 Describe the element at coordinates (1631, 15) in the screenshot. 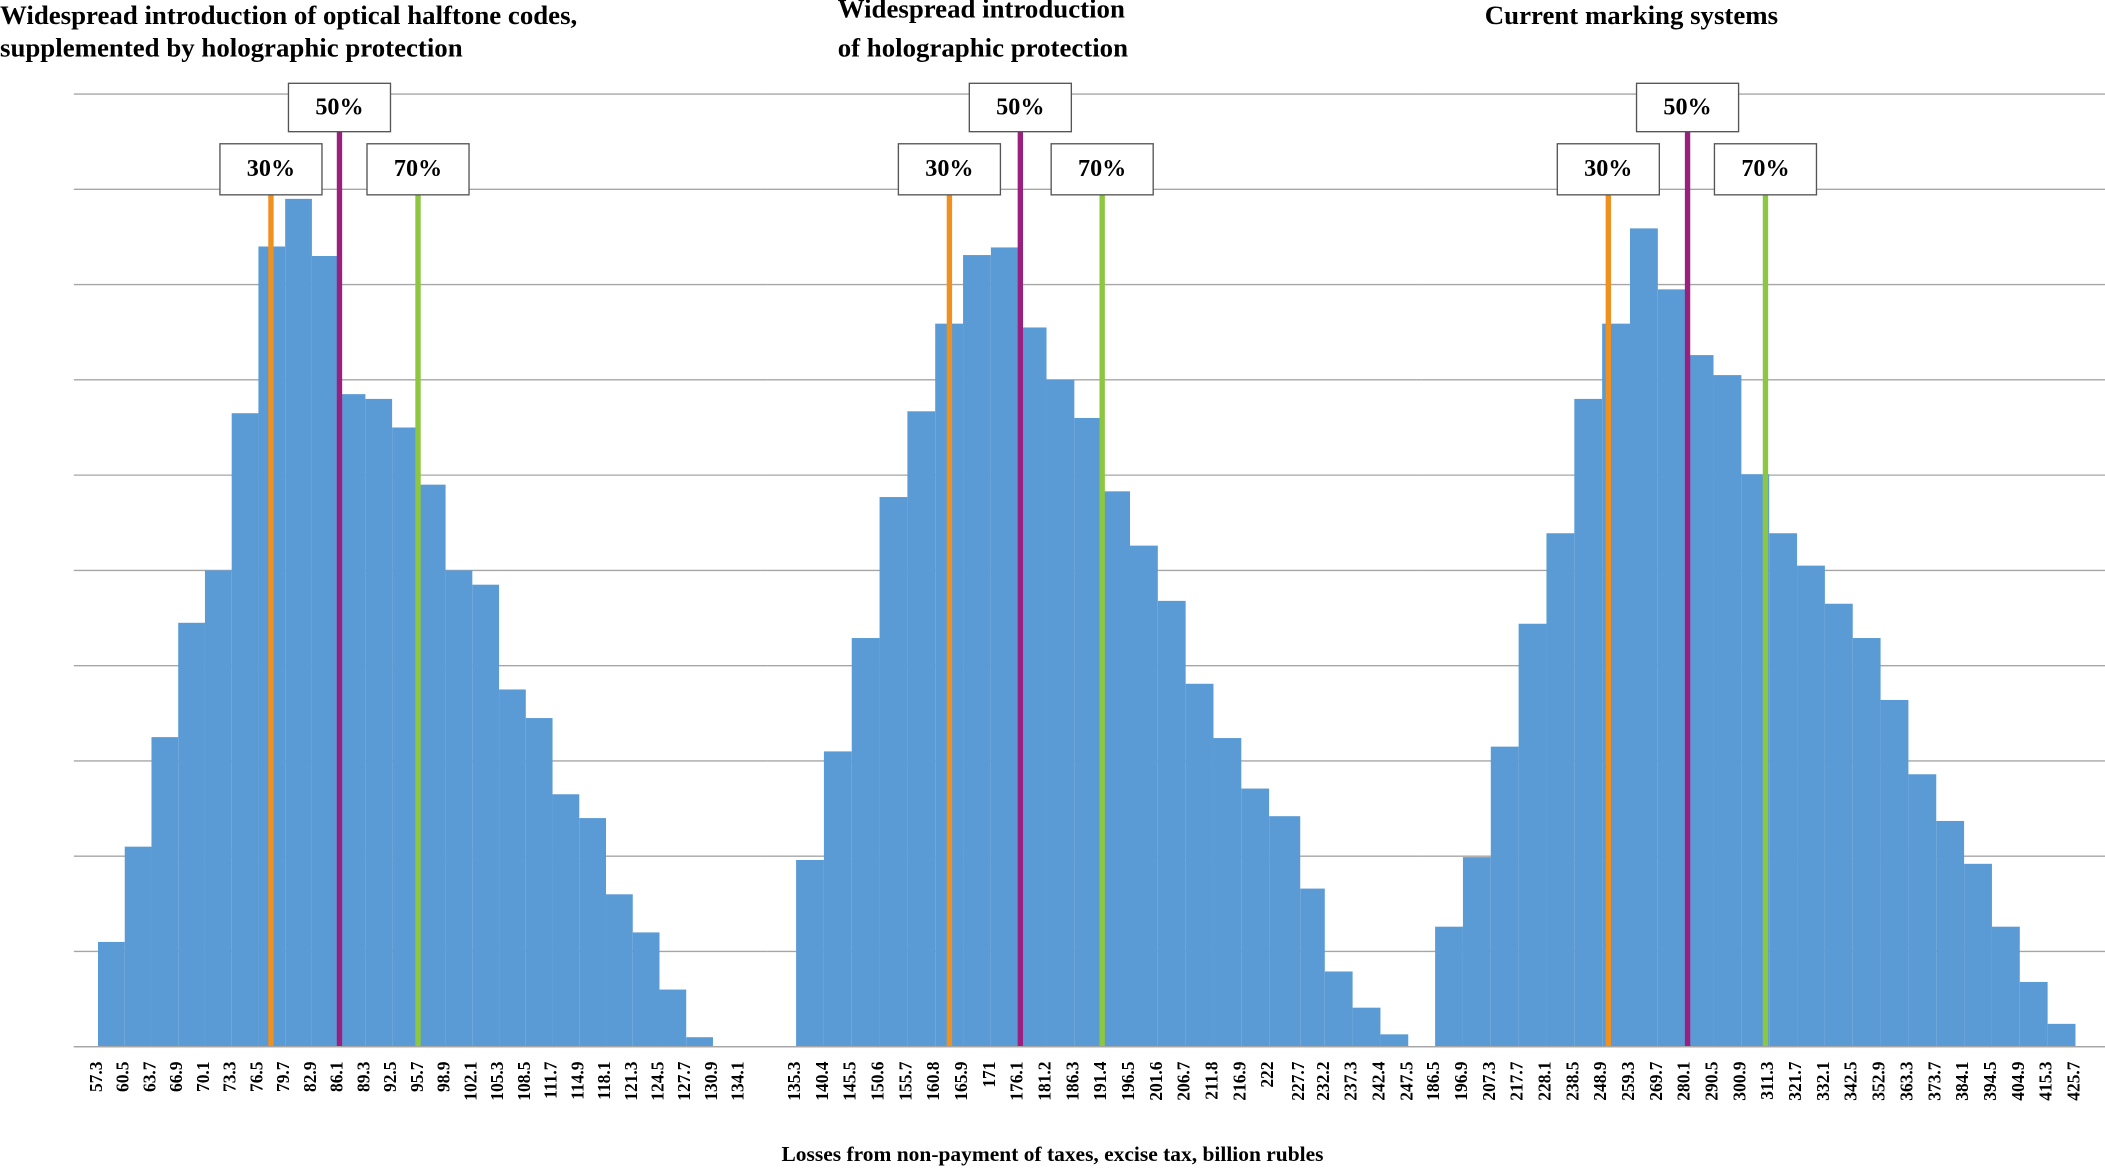

I see `chart-title: Current marking systems` at that location.